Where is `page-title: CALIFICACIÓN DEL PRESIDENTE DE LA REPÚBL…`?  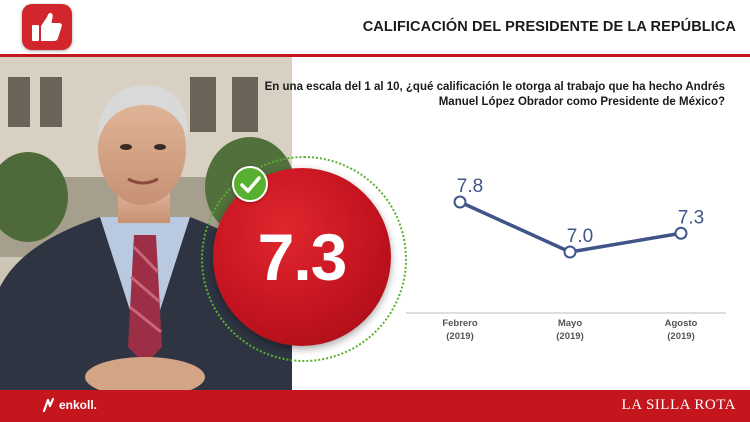
page-title: CALIFICACIÓN DEL PRESIDENTE DE LA REPÚBL… is located at coordinates (549, 27).